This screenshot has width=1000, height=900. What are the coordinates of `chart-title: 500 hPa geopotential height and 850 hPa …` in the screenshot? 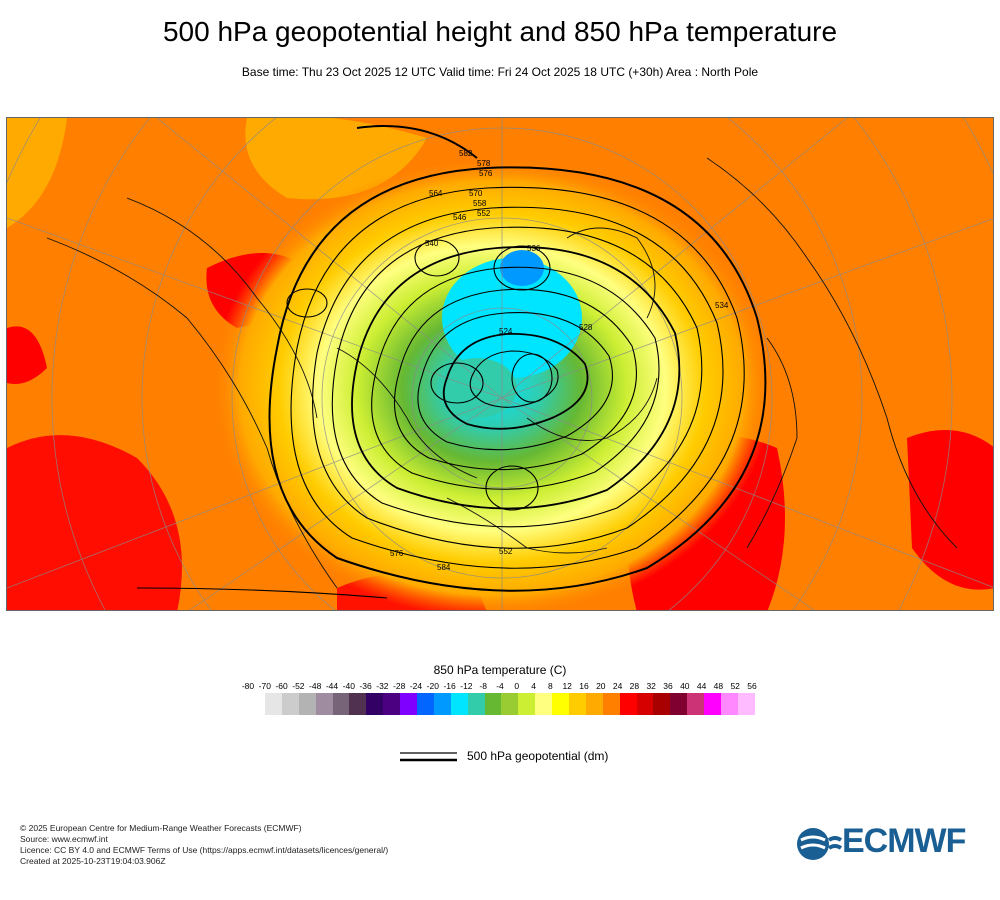 It's located at (500, 31).